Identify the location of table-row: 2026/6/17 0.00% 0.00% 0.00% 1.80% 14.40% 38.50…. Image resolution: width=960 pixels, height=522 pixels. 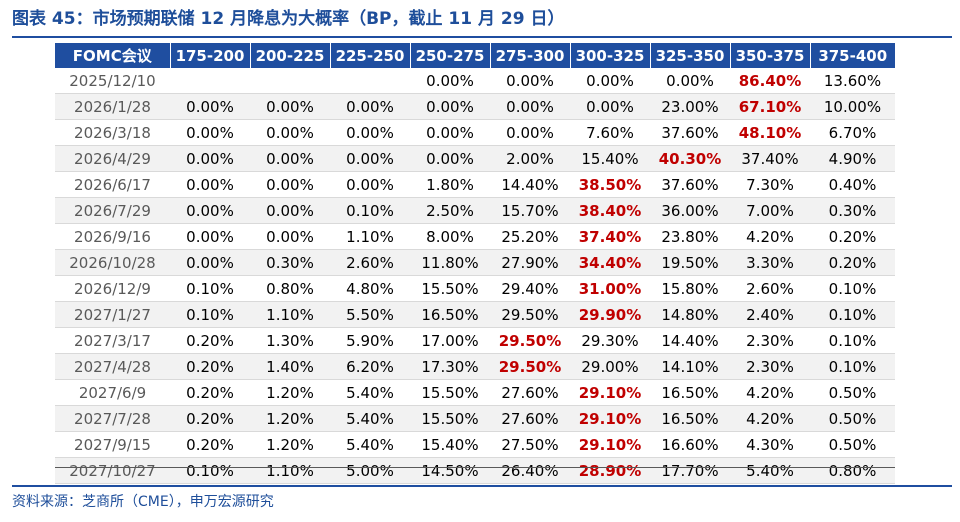
(475, 184).